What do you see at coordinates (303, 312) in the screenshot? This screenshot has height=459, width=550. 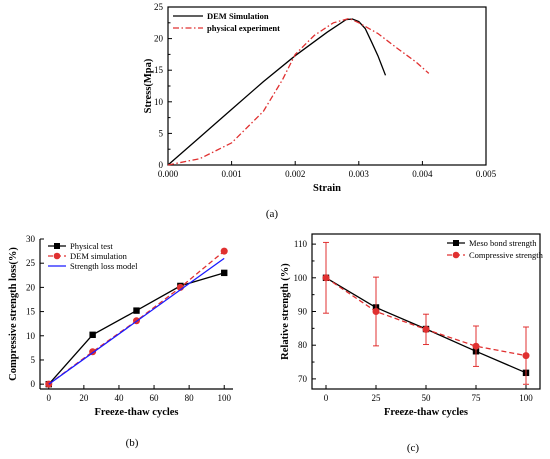 I see `y-tick-label: 90` at bounding box center [303, 312].